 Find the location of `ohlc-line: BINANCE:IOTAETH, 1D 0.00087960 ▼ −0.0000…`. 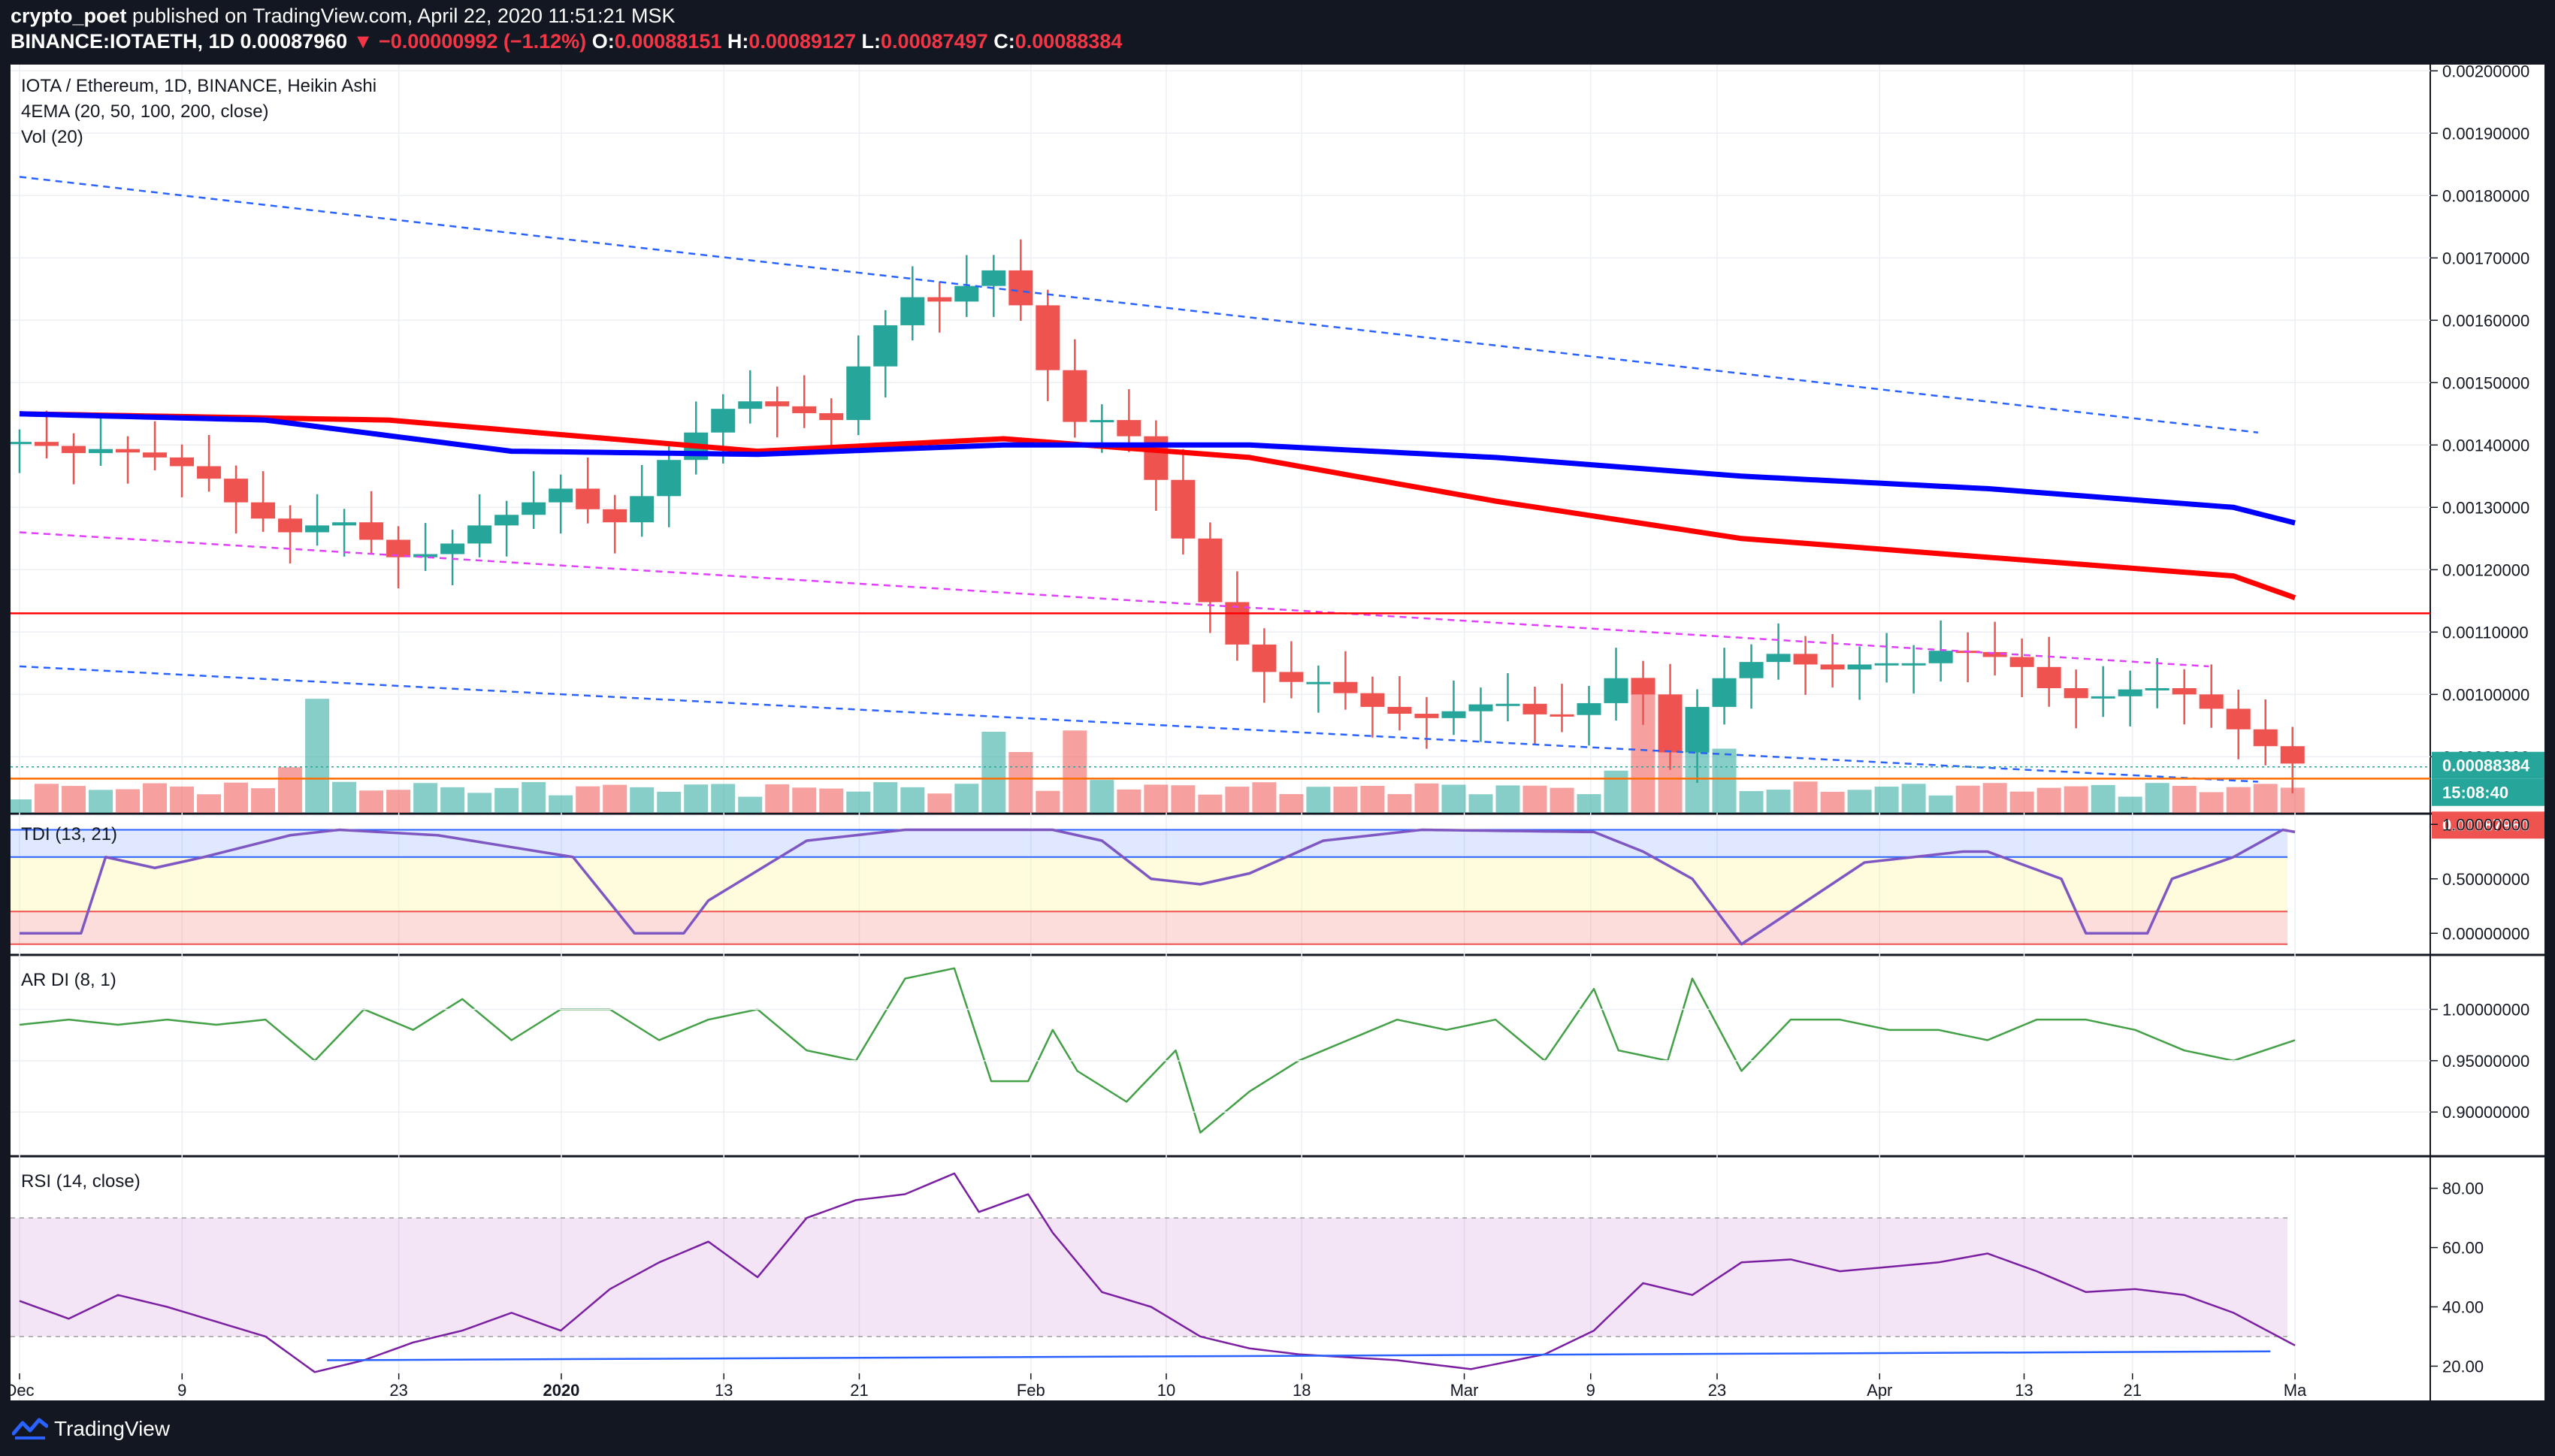

ohlc-line: BINANCE:IOTAETH, 1D 0.00087960 ▼ −0.0000… is located at coordinates (566, 41).